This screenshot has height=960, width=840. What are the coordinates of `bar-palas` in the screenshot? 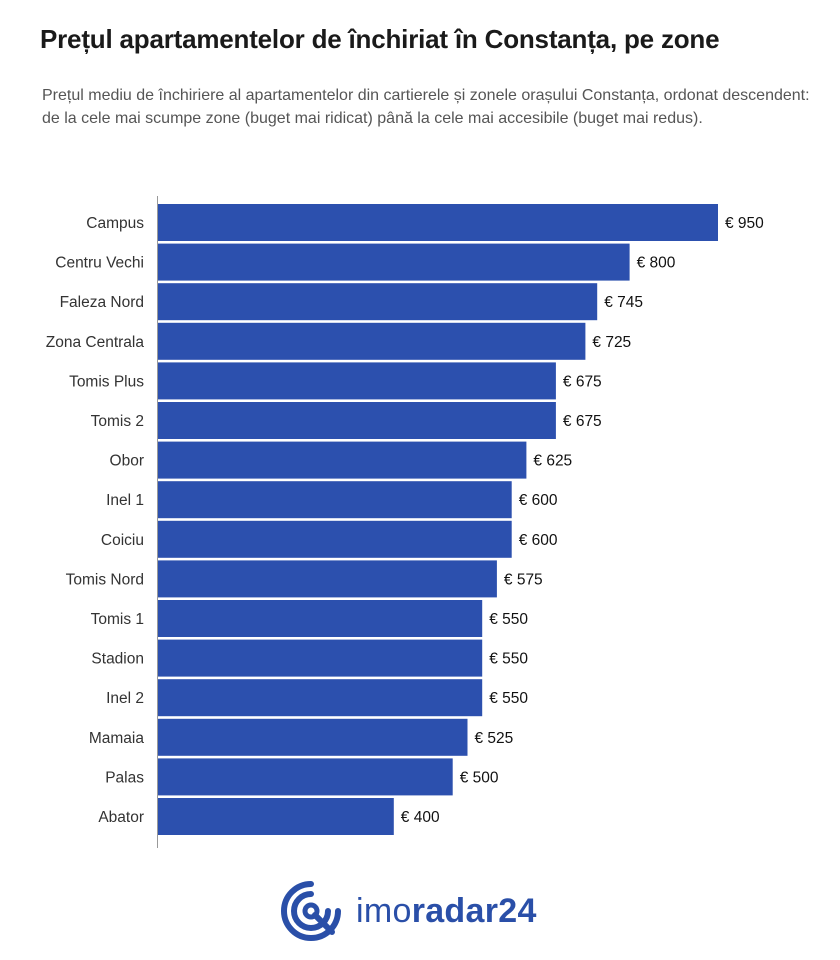 It's located at (305, 777).